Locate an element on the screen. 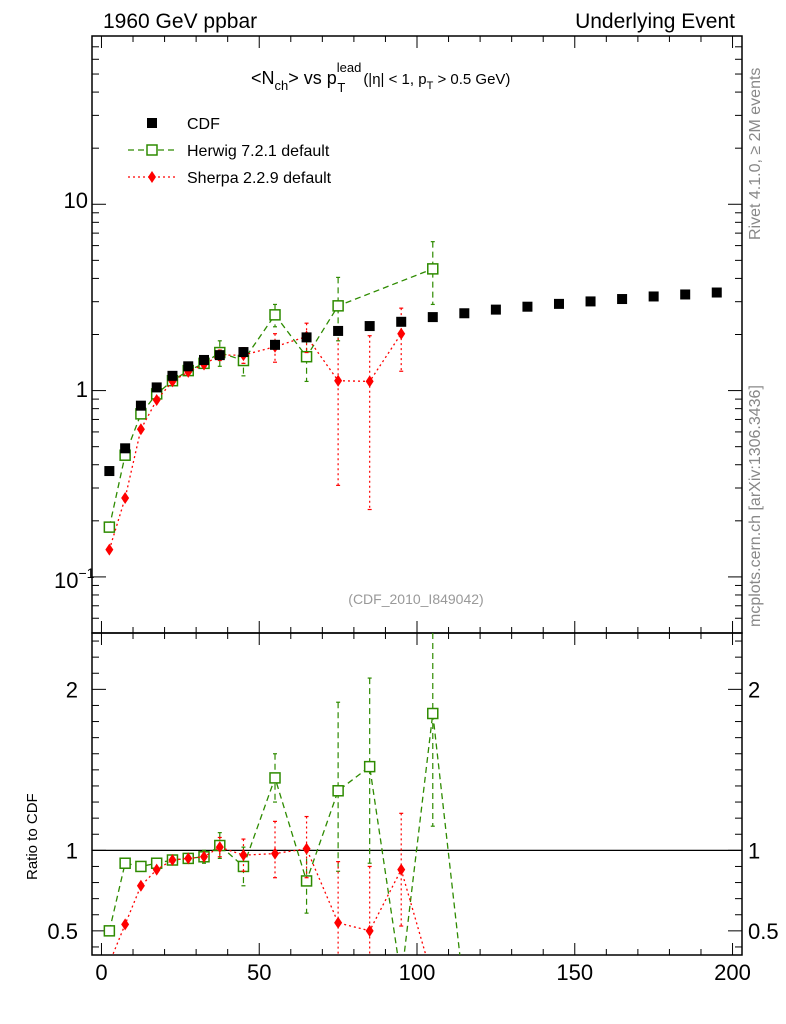 The height and width of the screenshot is (1024, 786). ratio-y-tick-label: 1 is located at coordinates (72, 850).